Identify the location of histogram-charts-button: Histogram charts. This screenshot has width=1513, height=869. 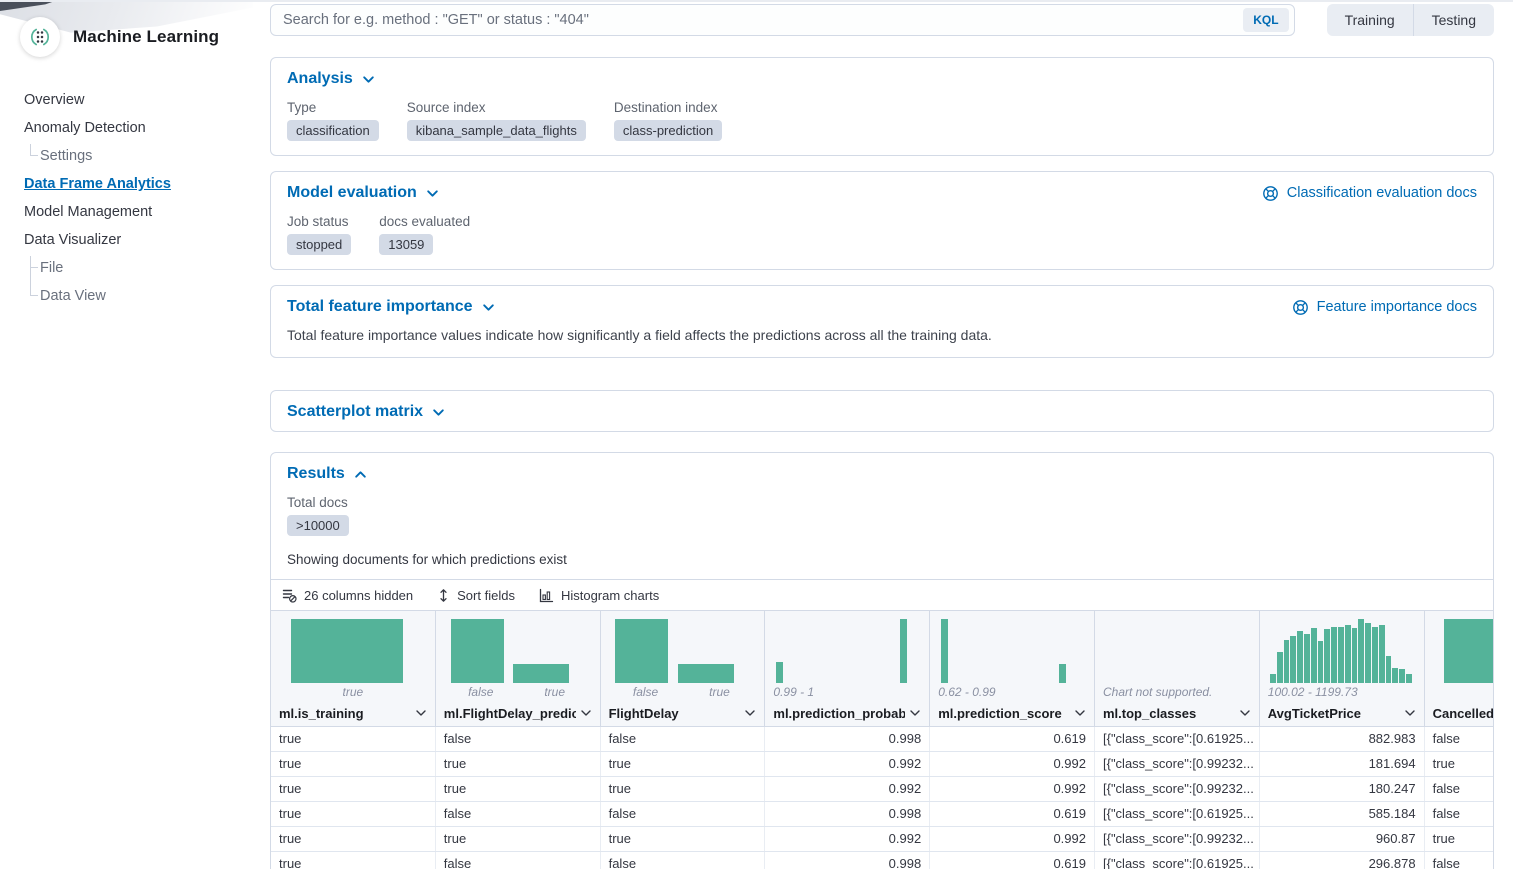
(599, 595).